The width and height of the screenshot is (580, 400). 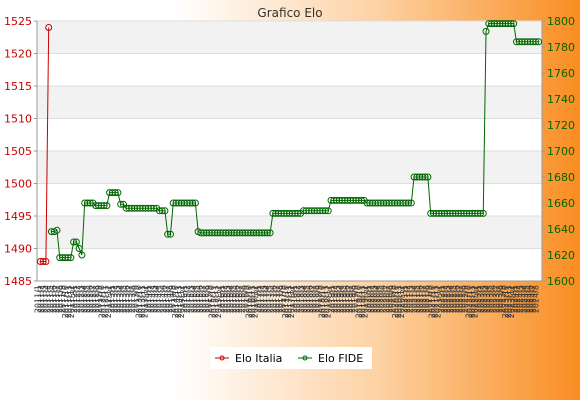 I want to click on x-tick-label: 2017/2, so click(x=261, y=299).